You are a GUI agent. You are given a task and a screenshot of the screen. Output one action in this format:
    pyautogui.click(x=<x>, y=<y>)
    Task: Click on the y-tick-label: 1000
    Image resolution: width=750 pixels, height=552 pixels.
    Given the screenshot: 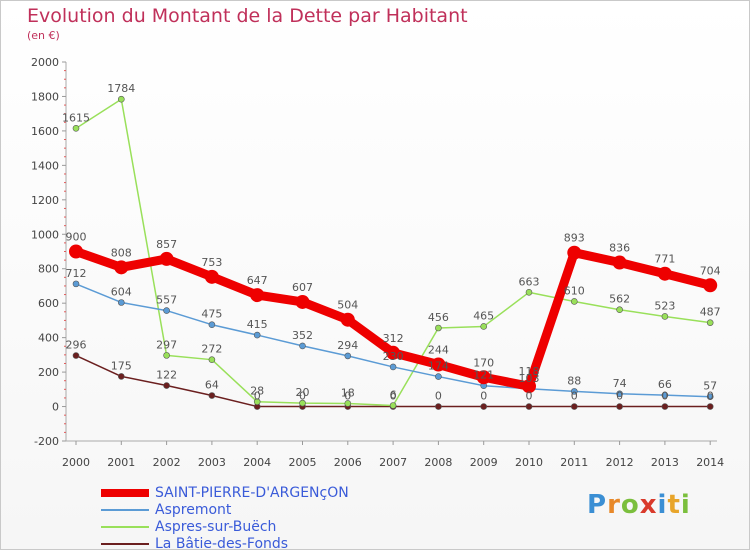 What is the action you would take?
    pyautogui.click(x=45, y=234)
    